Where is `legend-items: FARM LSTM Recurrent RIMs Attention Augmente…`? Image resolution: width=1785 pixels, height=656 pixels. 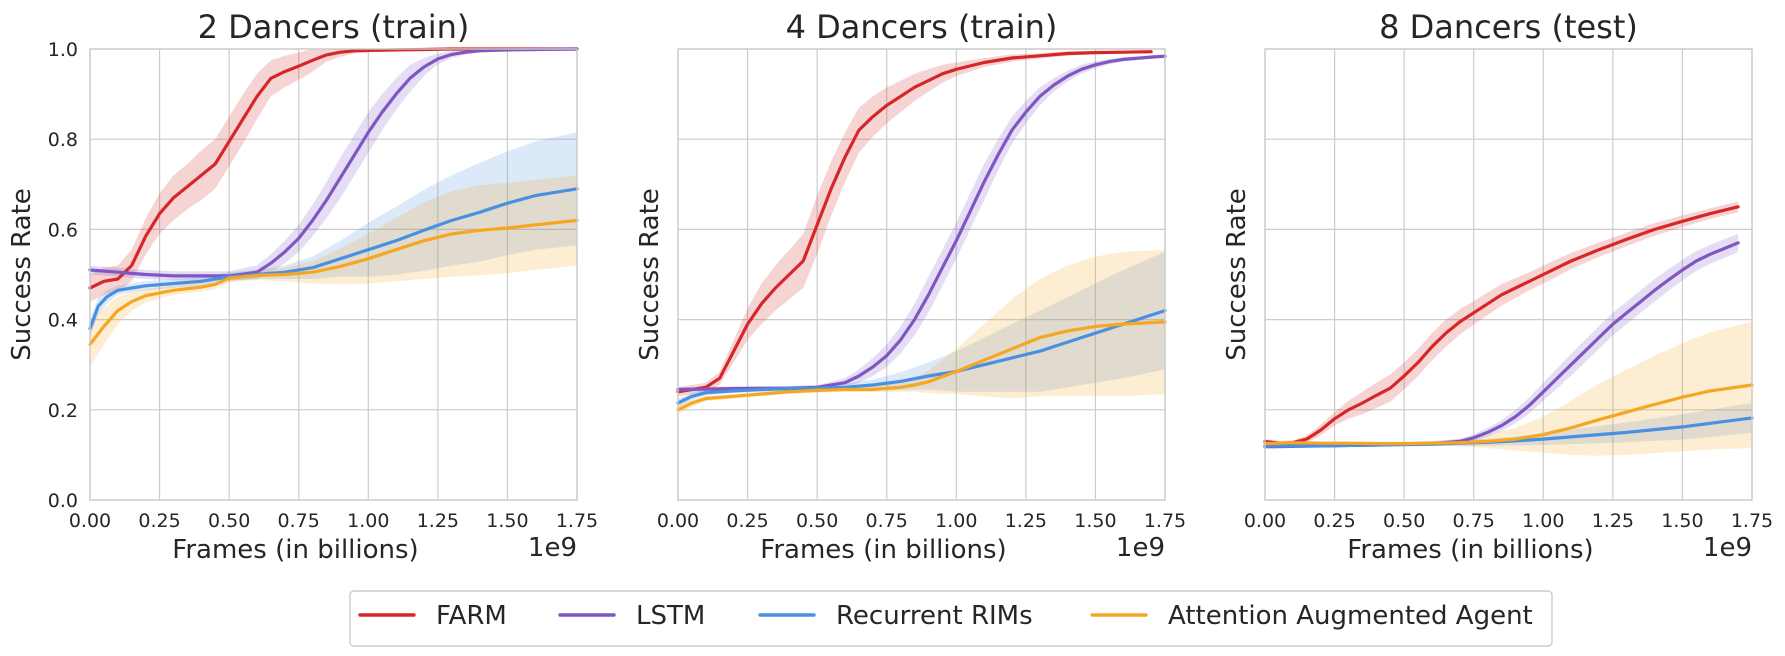 legend-items: FARM LSTM Recurrent RIMs Attention Augmente… is located at coordinates (945, 616).